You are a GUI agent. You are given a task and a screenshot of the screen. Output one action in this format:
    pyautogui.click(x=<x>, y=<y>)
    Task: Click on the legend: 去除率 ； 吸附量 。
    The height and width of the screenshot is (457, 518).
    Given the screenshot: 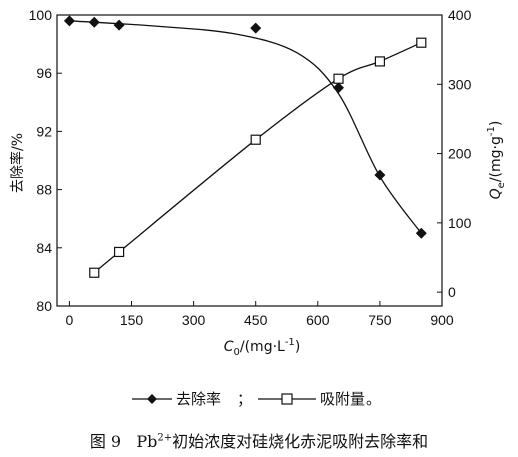 What is the action you would take?
    pyautogui.click(x=256, y=399)
    